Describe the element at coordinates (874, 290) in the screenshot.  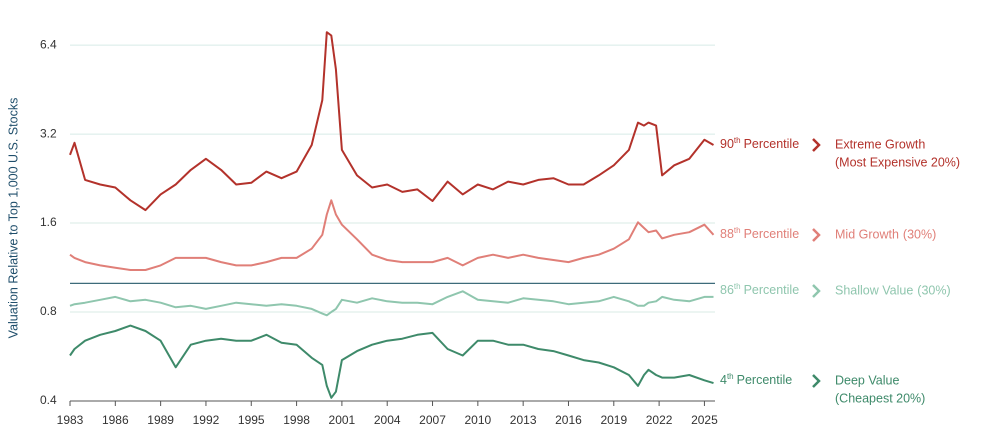
I see `legend-name: Shallow Value` at that location.